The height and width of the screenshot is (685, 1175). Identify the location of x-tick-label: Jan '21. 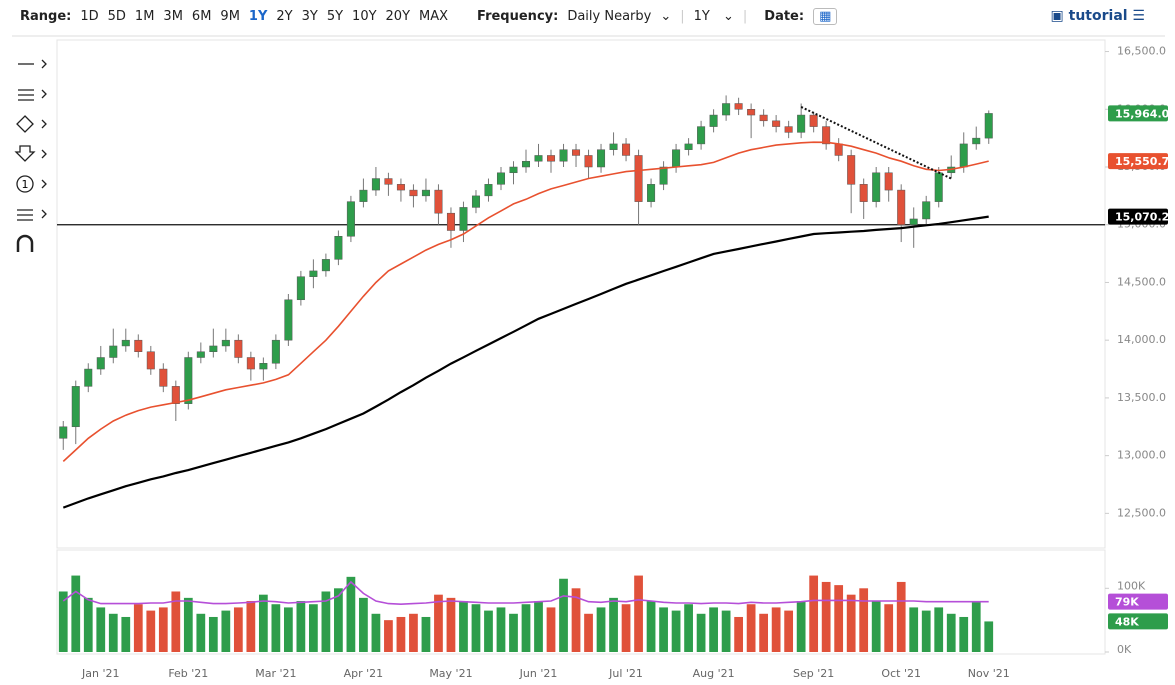
(100, 673).